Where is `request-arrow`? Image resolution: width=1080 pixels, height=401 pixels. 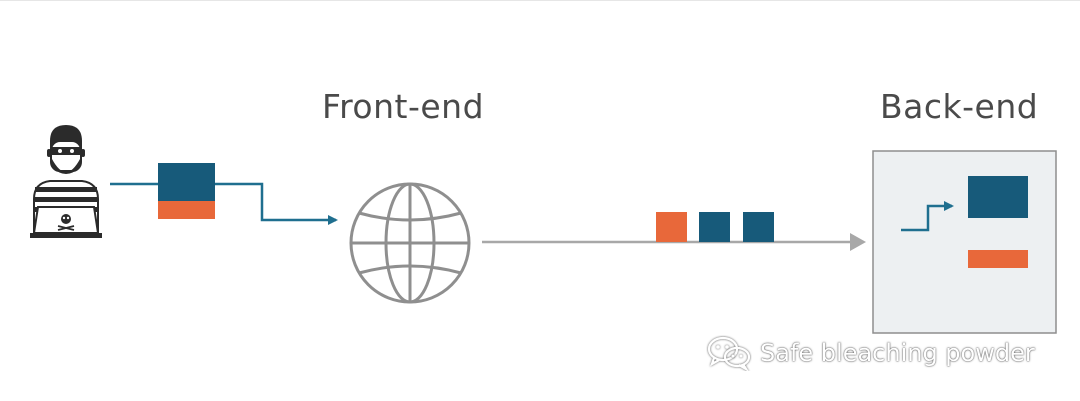
request-arrow is located at coordinates (224, 203).